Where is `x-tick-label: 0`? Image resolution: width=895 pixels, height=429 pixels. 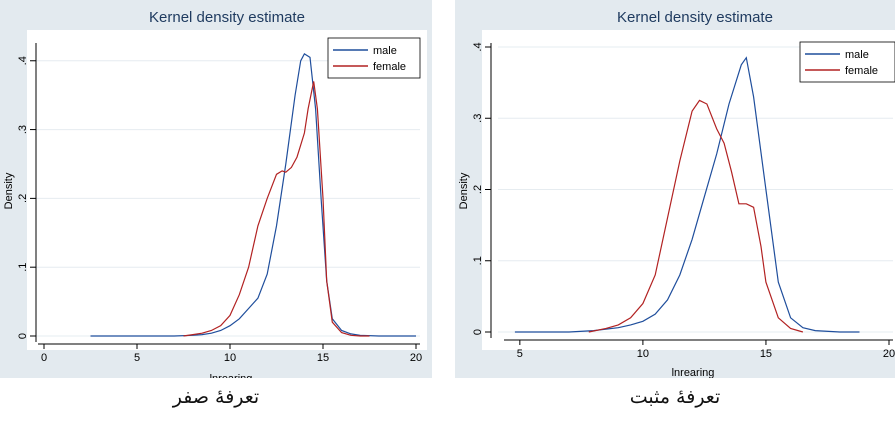
x-tick-label: 0 is located at coordinates (44, 358).